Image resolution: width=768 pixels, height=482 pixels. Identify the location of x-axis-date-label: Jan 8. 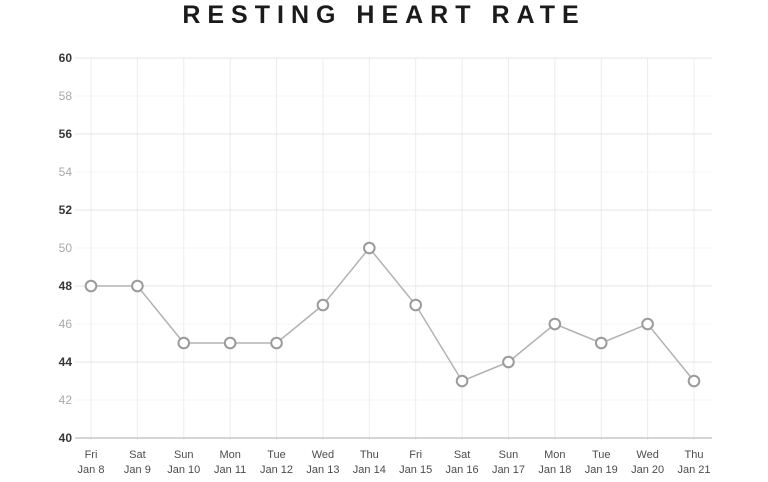
(91, 470).